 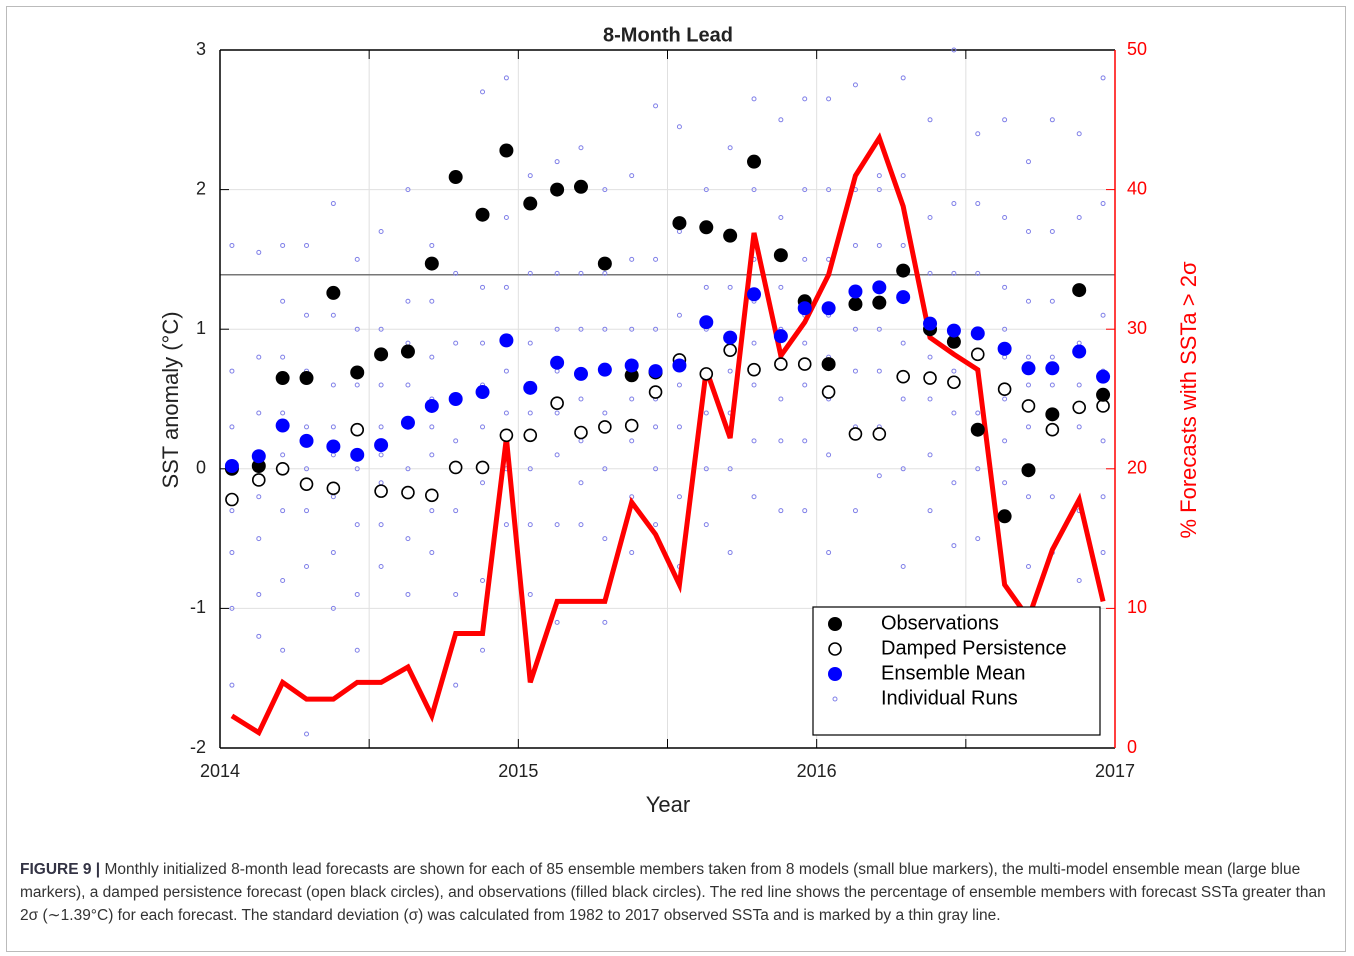 I want to click on legend-label: Damped Persistence, so click(x=974, y=648).